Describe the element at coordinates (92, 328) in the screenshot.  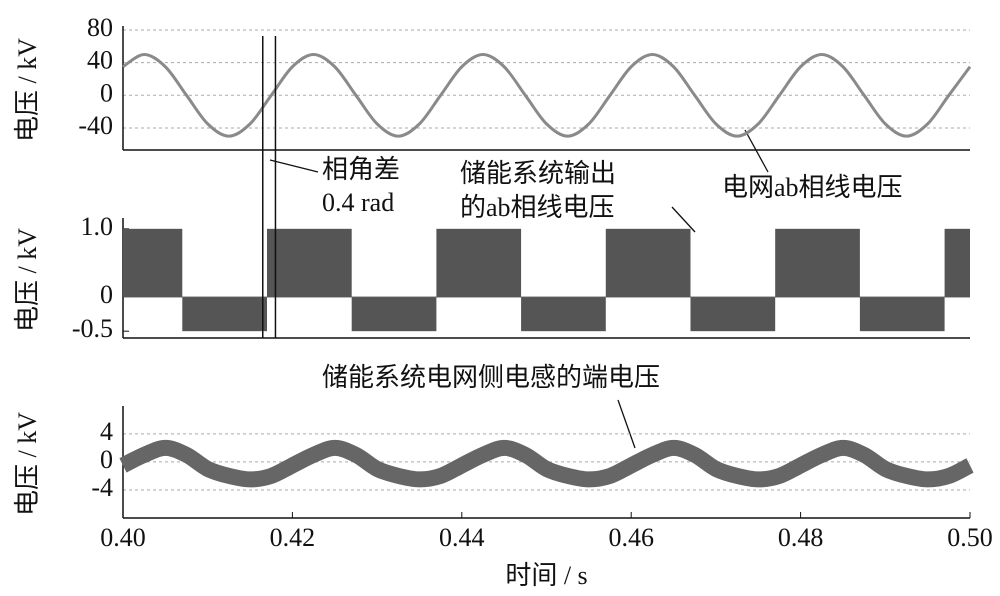
I see `y-tick-label: -0.5` at that location.